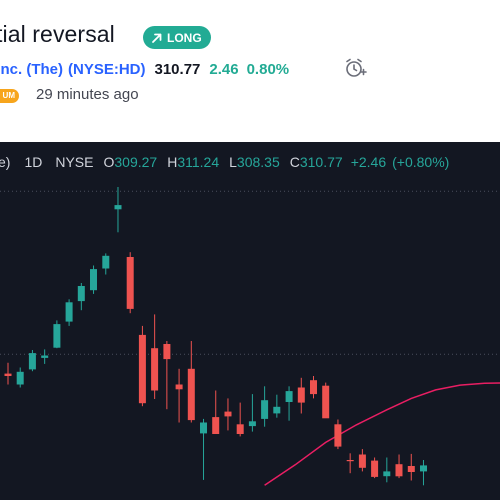 The width and height of the screenshot is (500, 500). I want to click on low-label: L, so click(233, 162).